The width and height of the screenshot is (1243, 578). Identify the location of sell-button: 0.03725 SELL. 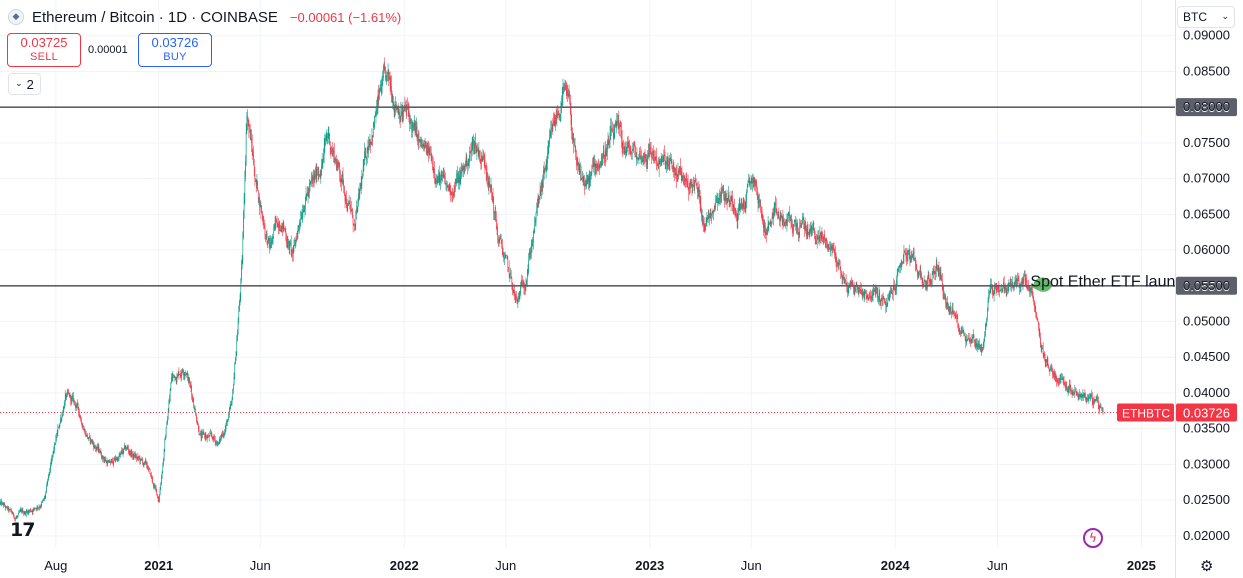
(44, 50).